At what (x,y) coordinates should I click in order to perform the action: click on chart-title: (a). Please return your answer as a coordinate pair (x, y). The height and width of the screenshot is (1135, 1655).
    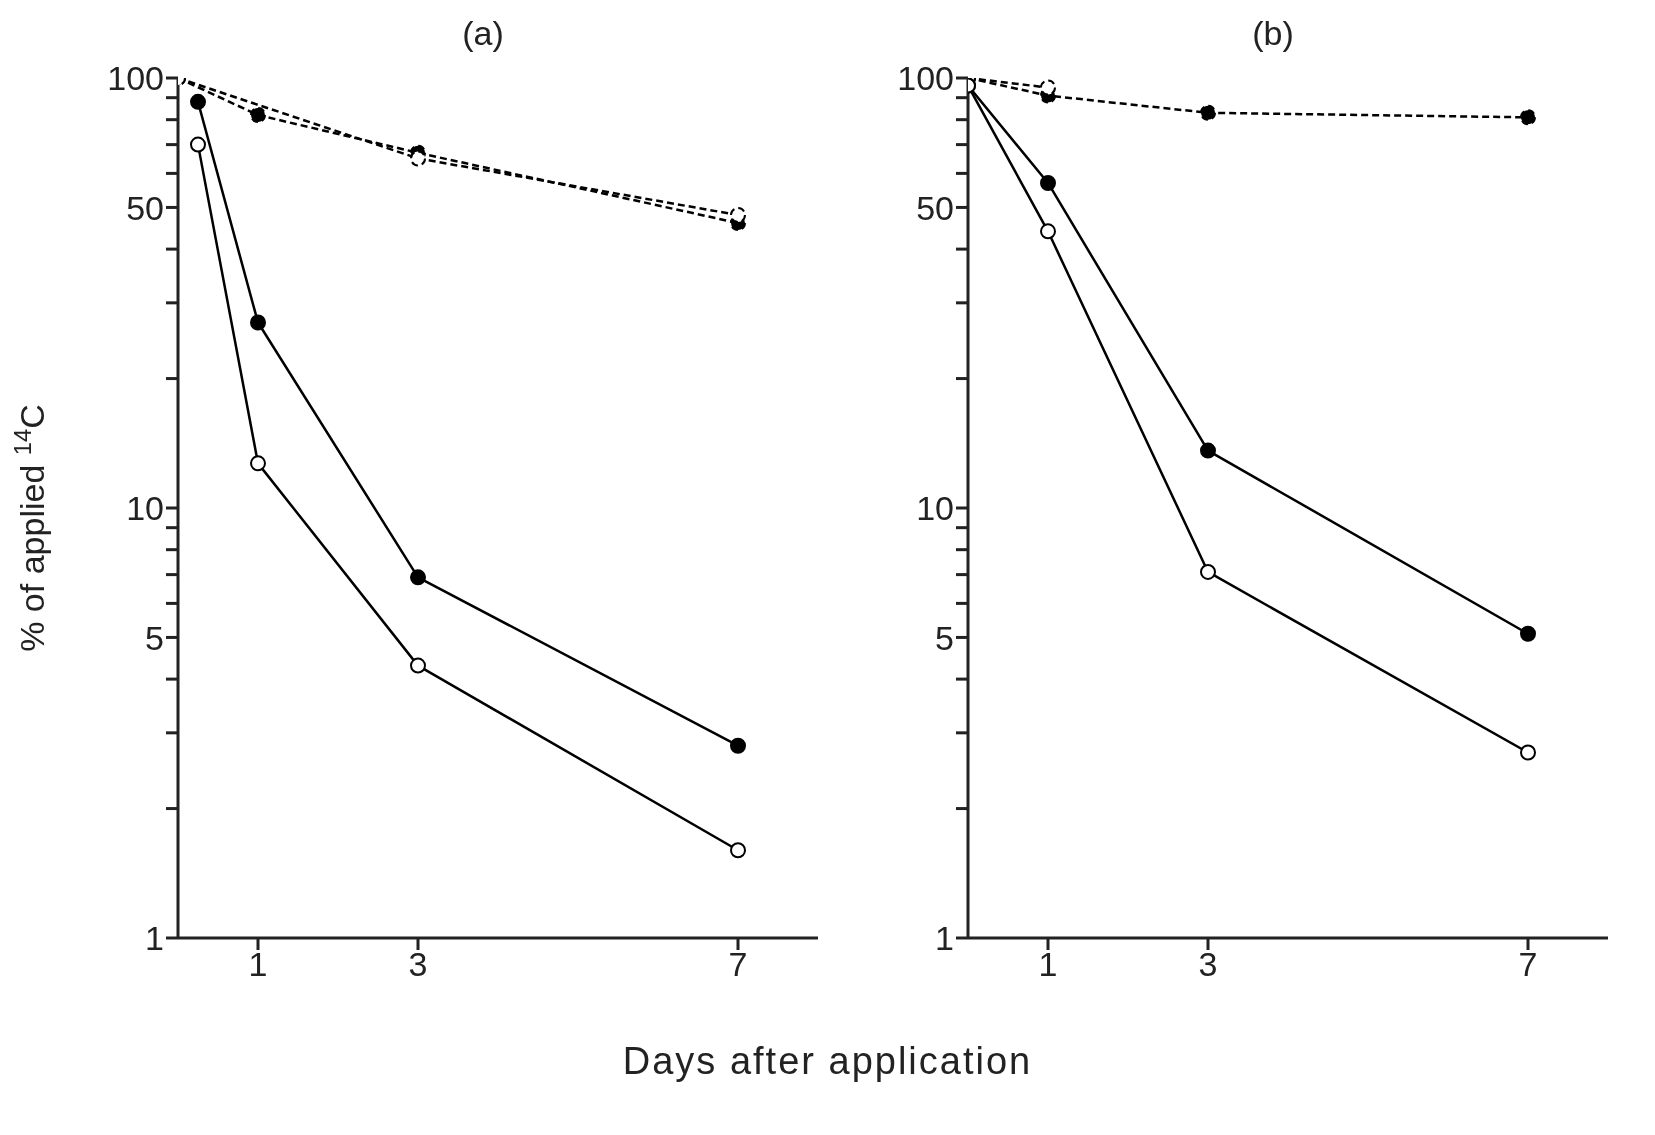
    Looking at the image, I should click on (483, 33).